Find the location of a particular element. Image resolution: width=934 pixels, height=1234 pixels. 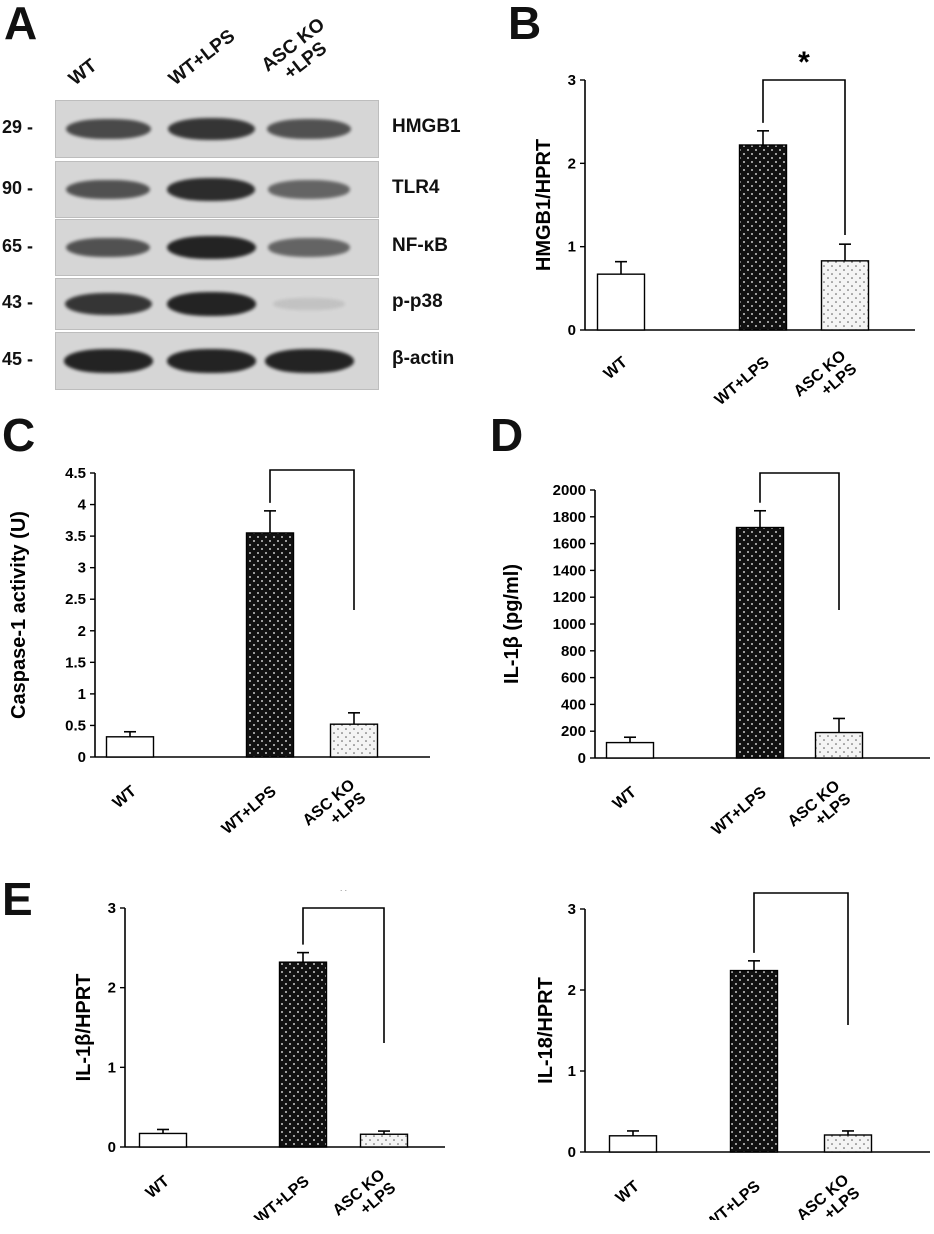

y-tick-label: 4 is located at coordinates (82, 505).